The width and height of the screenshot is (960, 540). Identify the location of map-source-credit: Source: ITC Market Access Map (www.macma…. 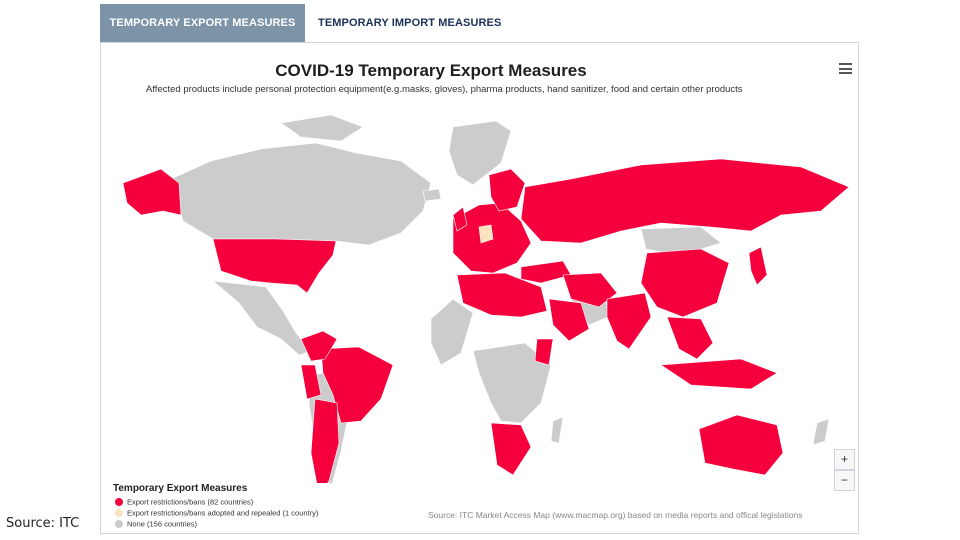
(615, 515).